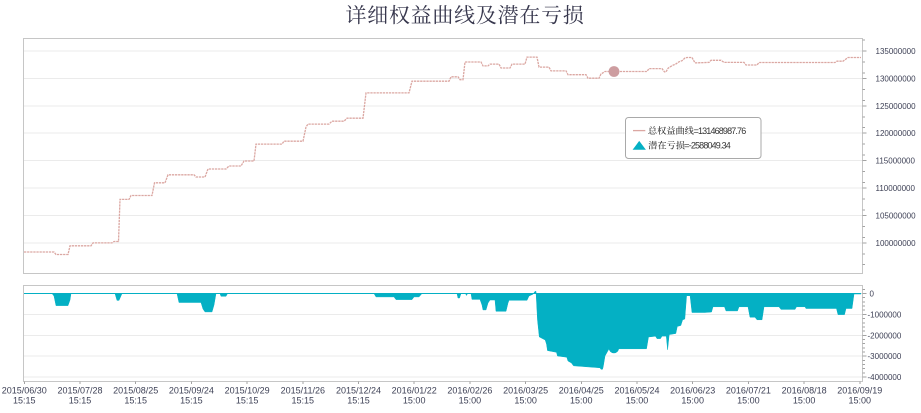 The image size is (921, 413). Describe the element at coordinates (896, 51) in the screenshot. I see `svg-text: 135000000` at that location.